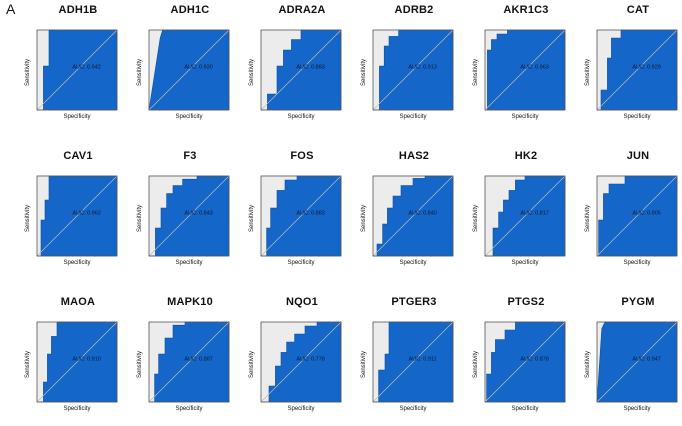 This screenshot has width=682, height=426. I want to click on chart-title: CAV1, so click(78, 156).